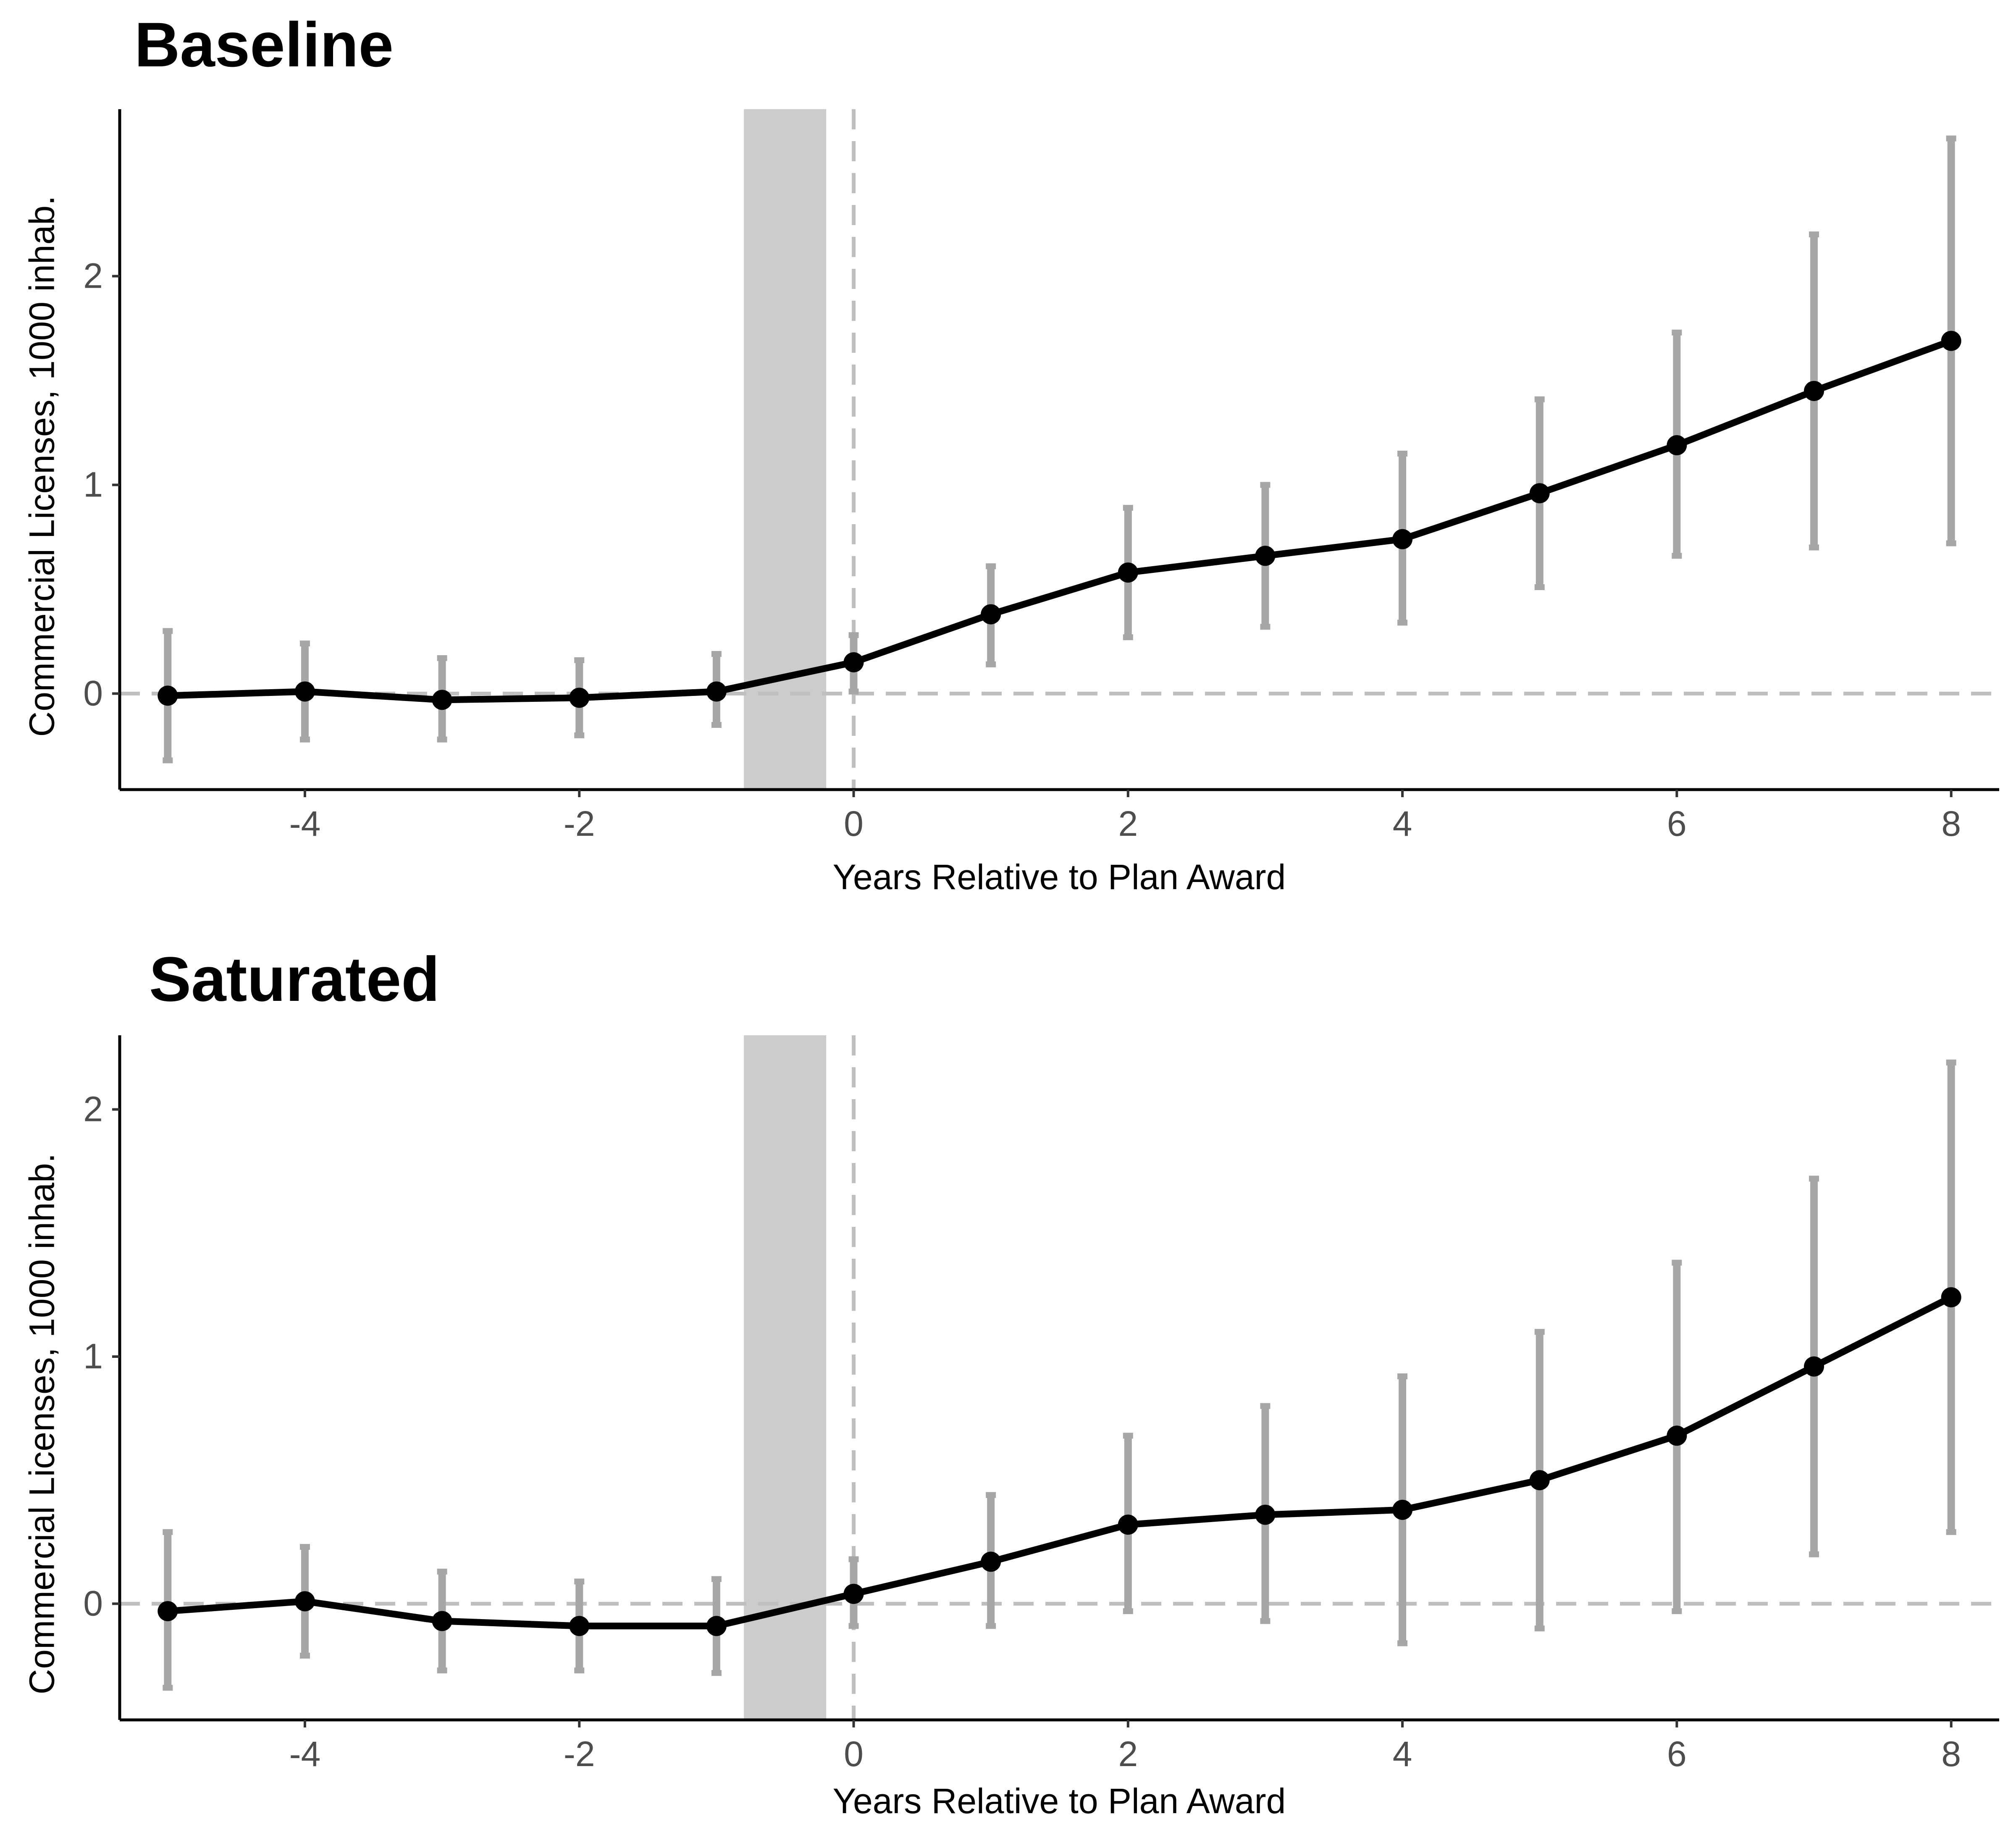 This screenshot has height=1848, width=2016. Describe the element at coordinates (294, 979) in the screenshot. I see `panel-title: Saturated` at that location.